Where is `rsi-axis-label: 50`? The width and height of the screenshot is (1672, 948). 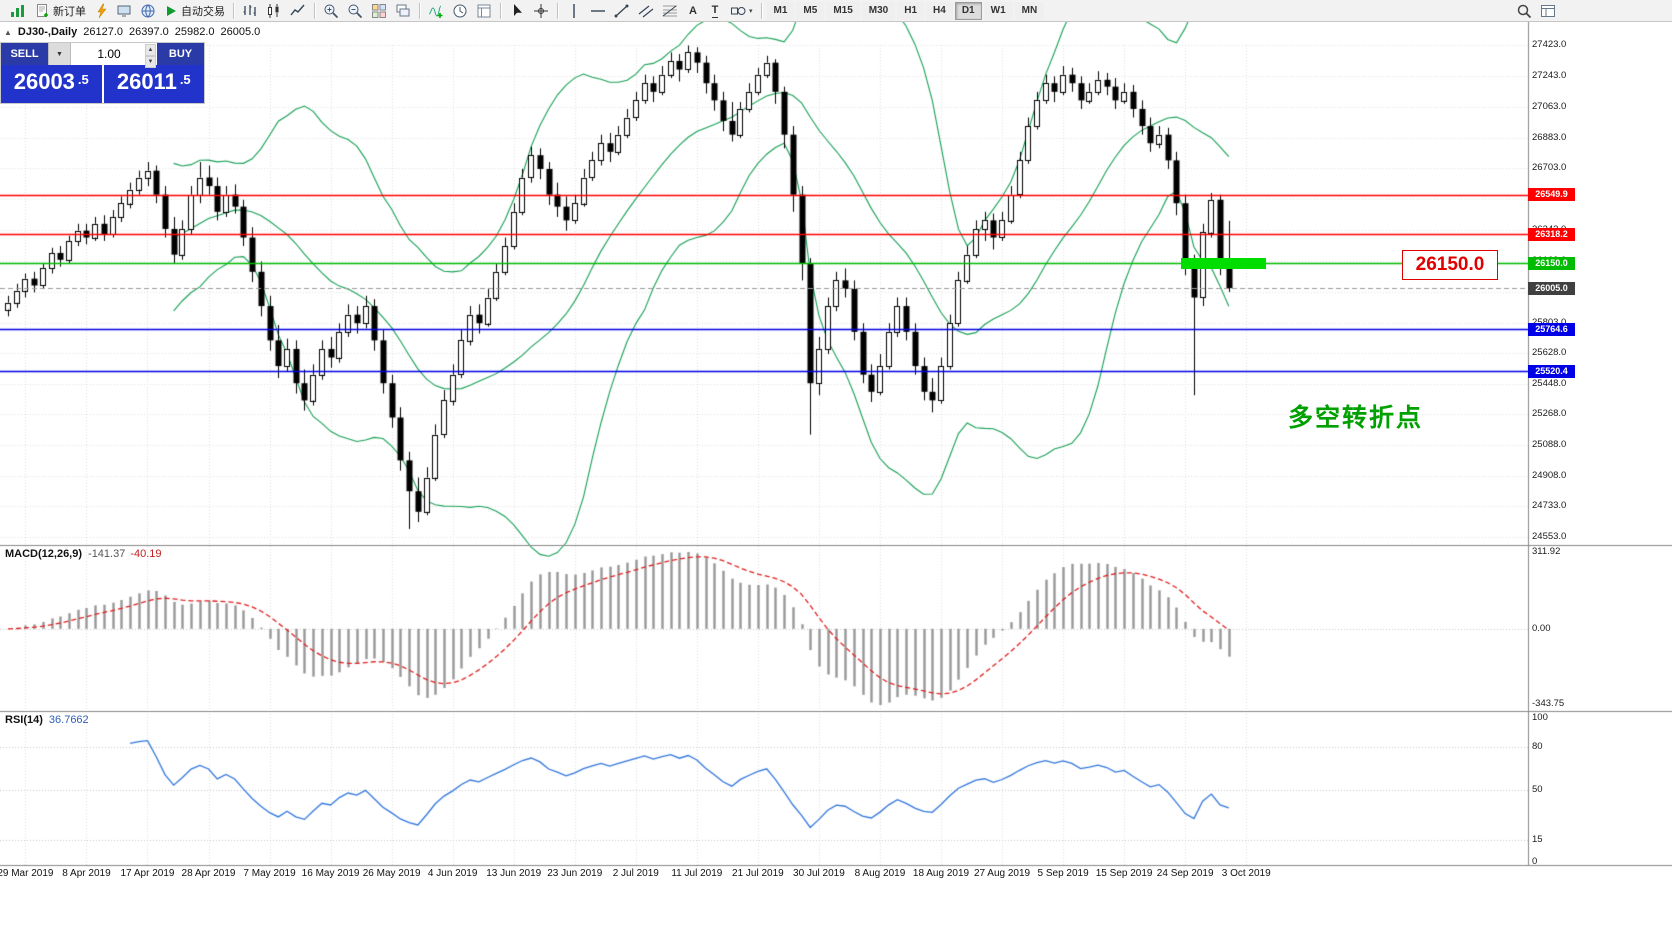
rsi-axis-label: 50 is located at coordinates (1537, 789).